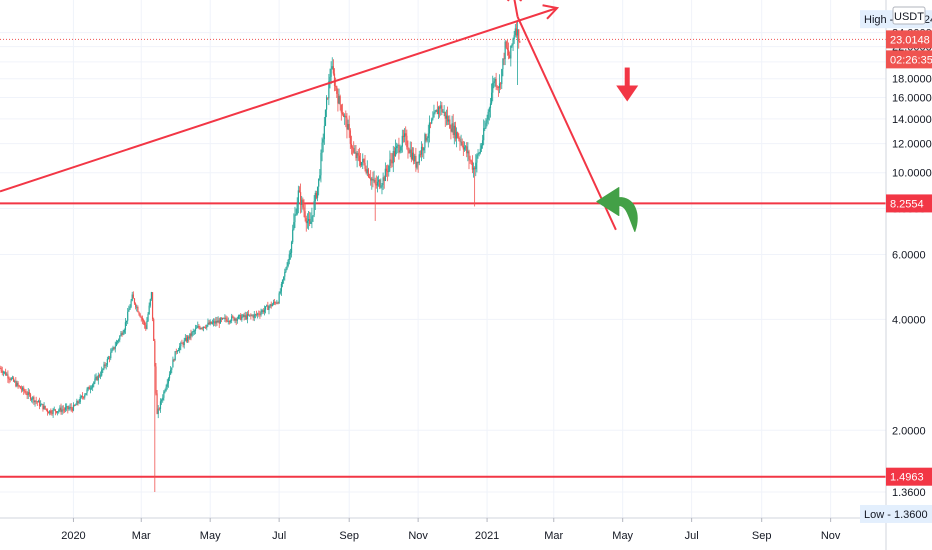 Image resolution: width=932 pixels, height=550 pixels. I want to click on falling-line, so click(566, 123).